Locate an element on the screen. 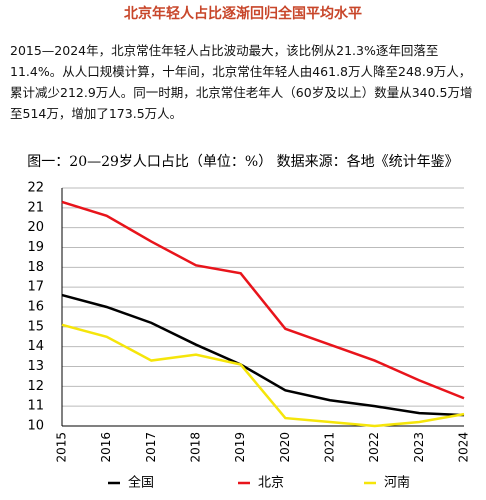  y-tick-label: 17 is located at coordinates (35, 287).